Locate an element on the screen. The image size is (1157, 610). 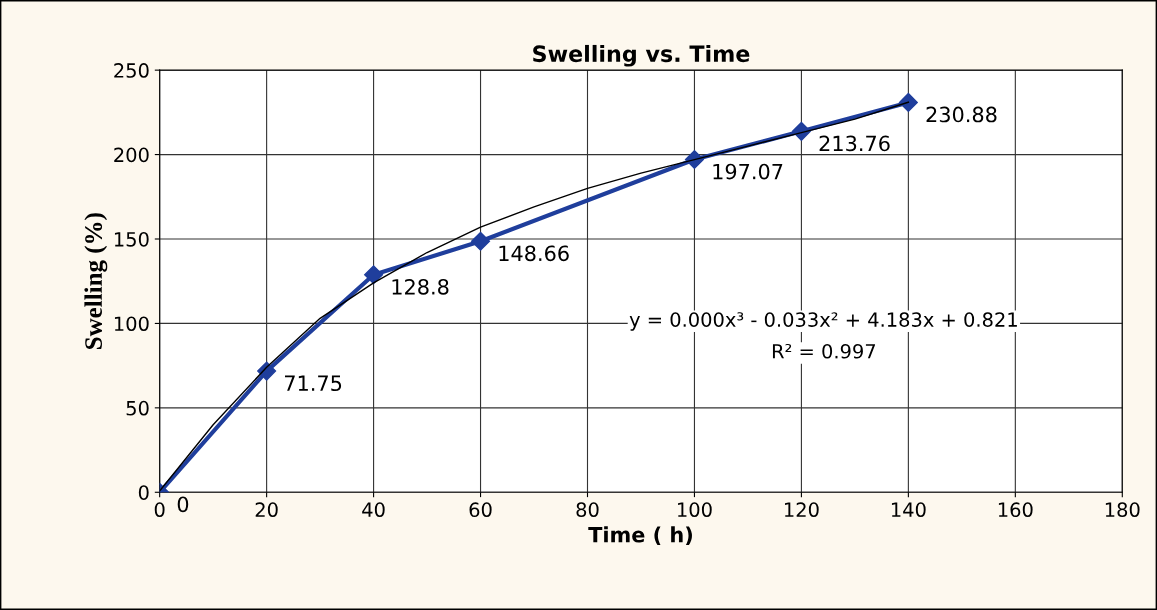
data-label: 230.88 is located at coordinates (961, 114).